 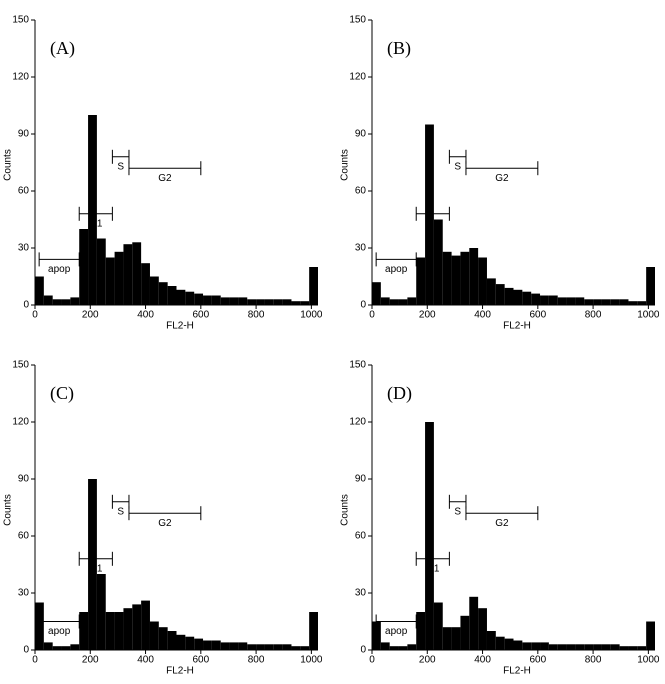 I want to click on gate-label: apop, so click(x=396, y=269).